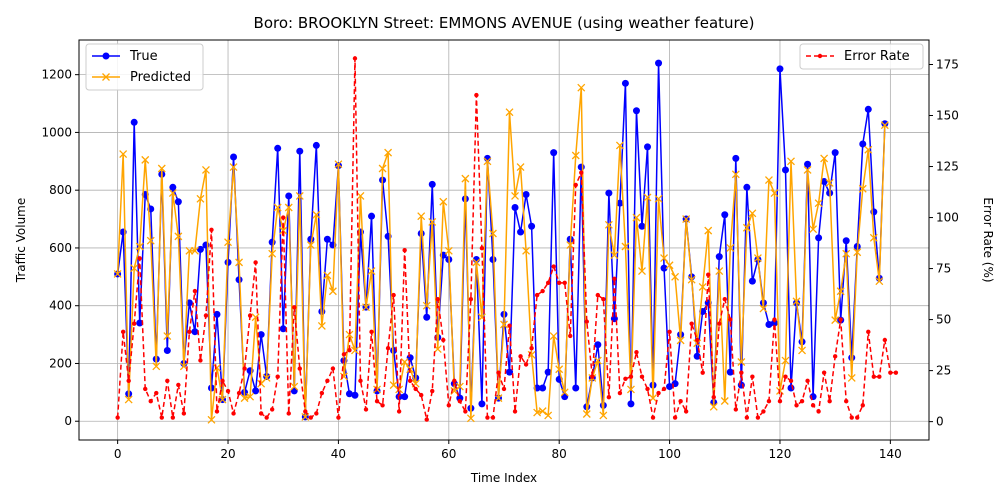 Image resolution: width=1000 pixels, height=500 pixels. What do you see at coordinates (118, 454) in the screenshot?
I see `x-tick-label: 0` at bounding box center [118, 454].